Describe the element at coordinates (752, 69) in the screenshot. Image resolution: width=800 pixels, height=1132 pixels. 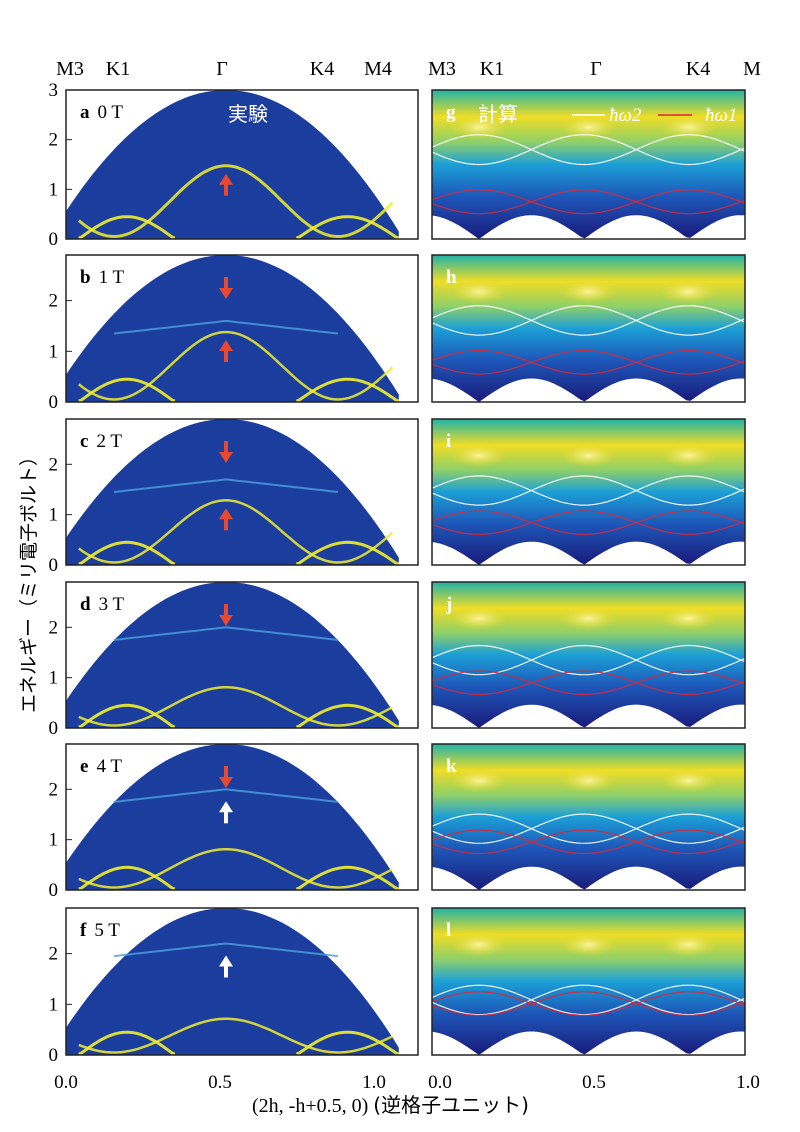
I see `top-label-right-4: M` at that location.